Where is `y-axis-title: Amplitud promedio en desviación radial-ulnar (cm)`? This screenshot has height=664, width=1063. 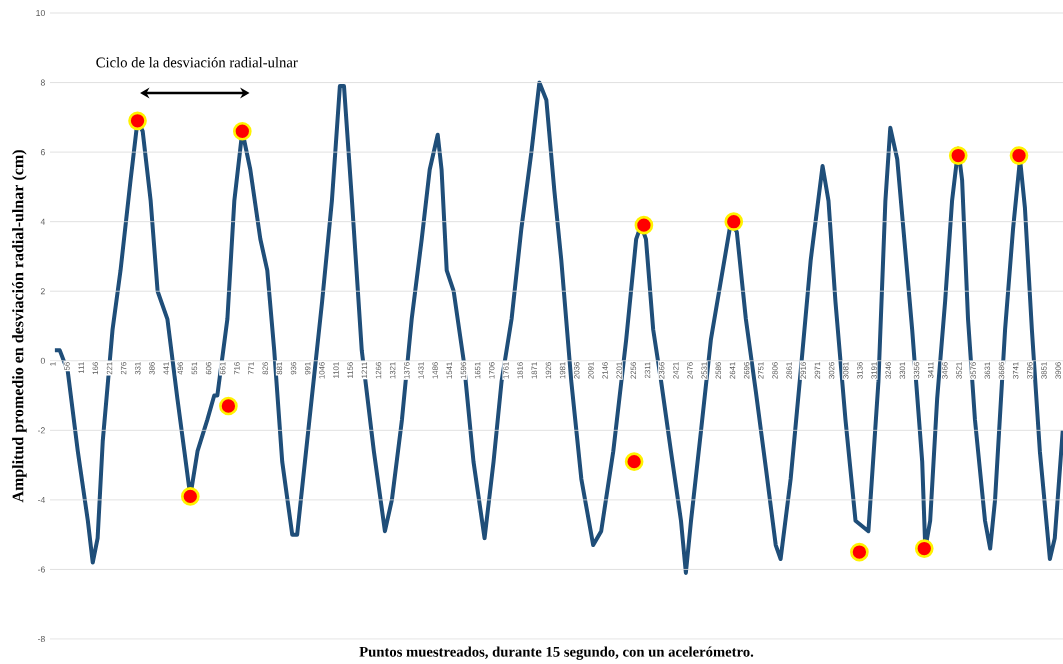 y-axis-title: Amplitud promedio en desviación radial-ulnar (cm) is located at coordinates (19, 326).